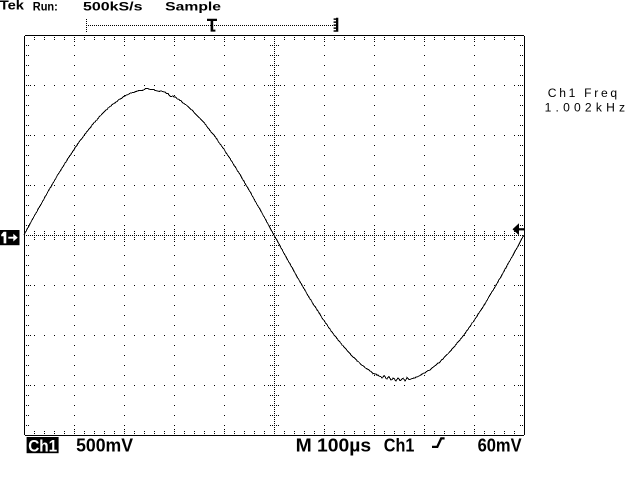  Describe the element at coordinates (193, 6) in the screenshot. I see `svg-text: Sample` at that location.